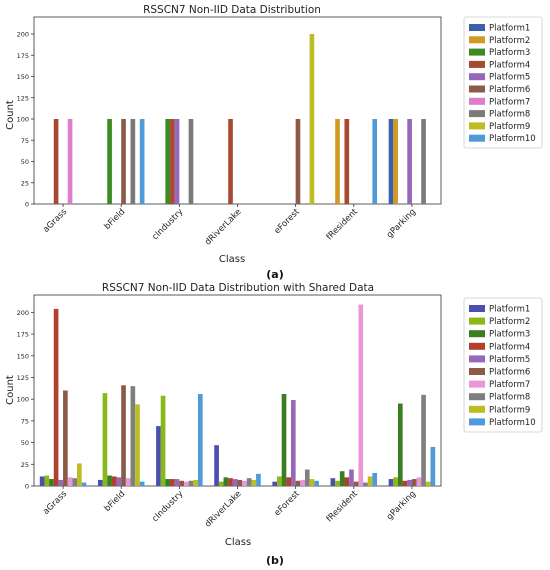  I want to click on chart-title-a: RSSCN7 Non-IID Data Distribution, so click(232, 10).